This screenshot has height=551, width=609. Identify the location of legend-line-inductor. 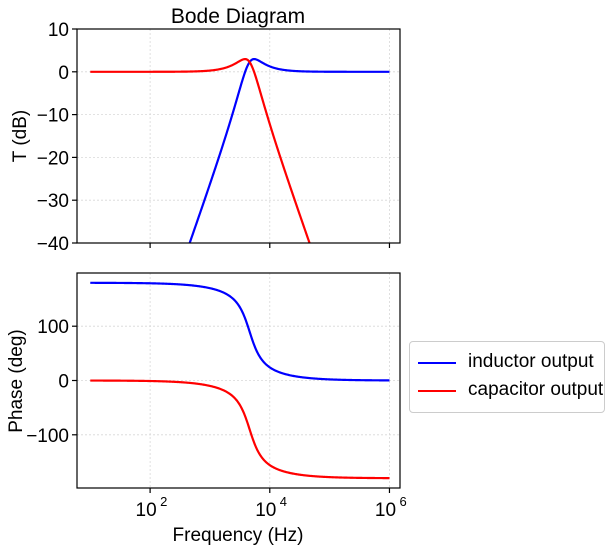
(437, 363).